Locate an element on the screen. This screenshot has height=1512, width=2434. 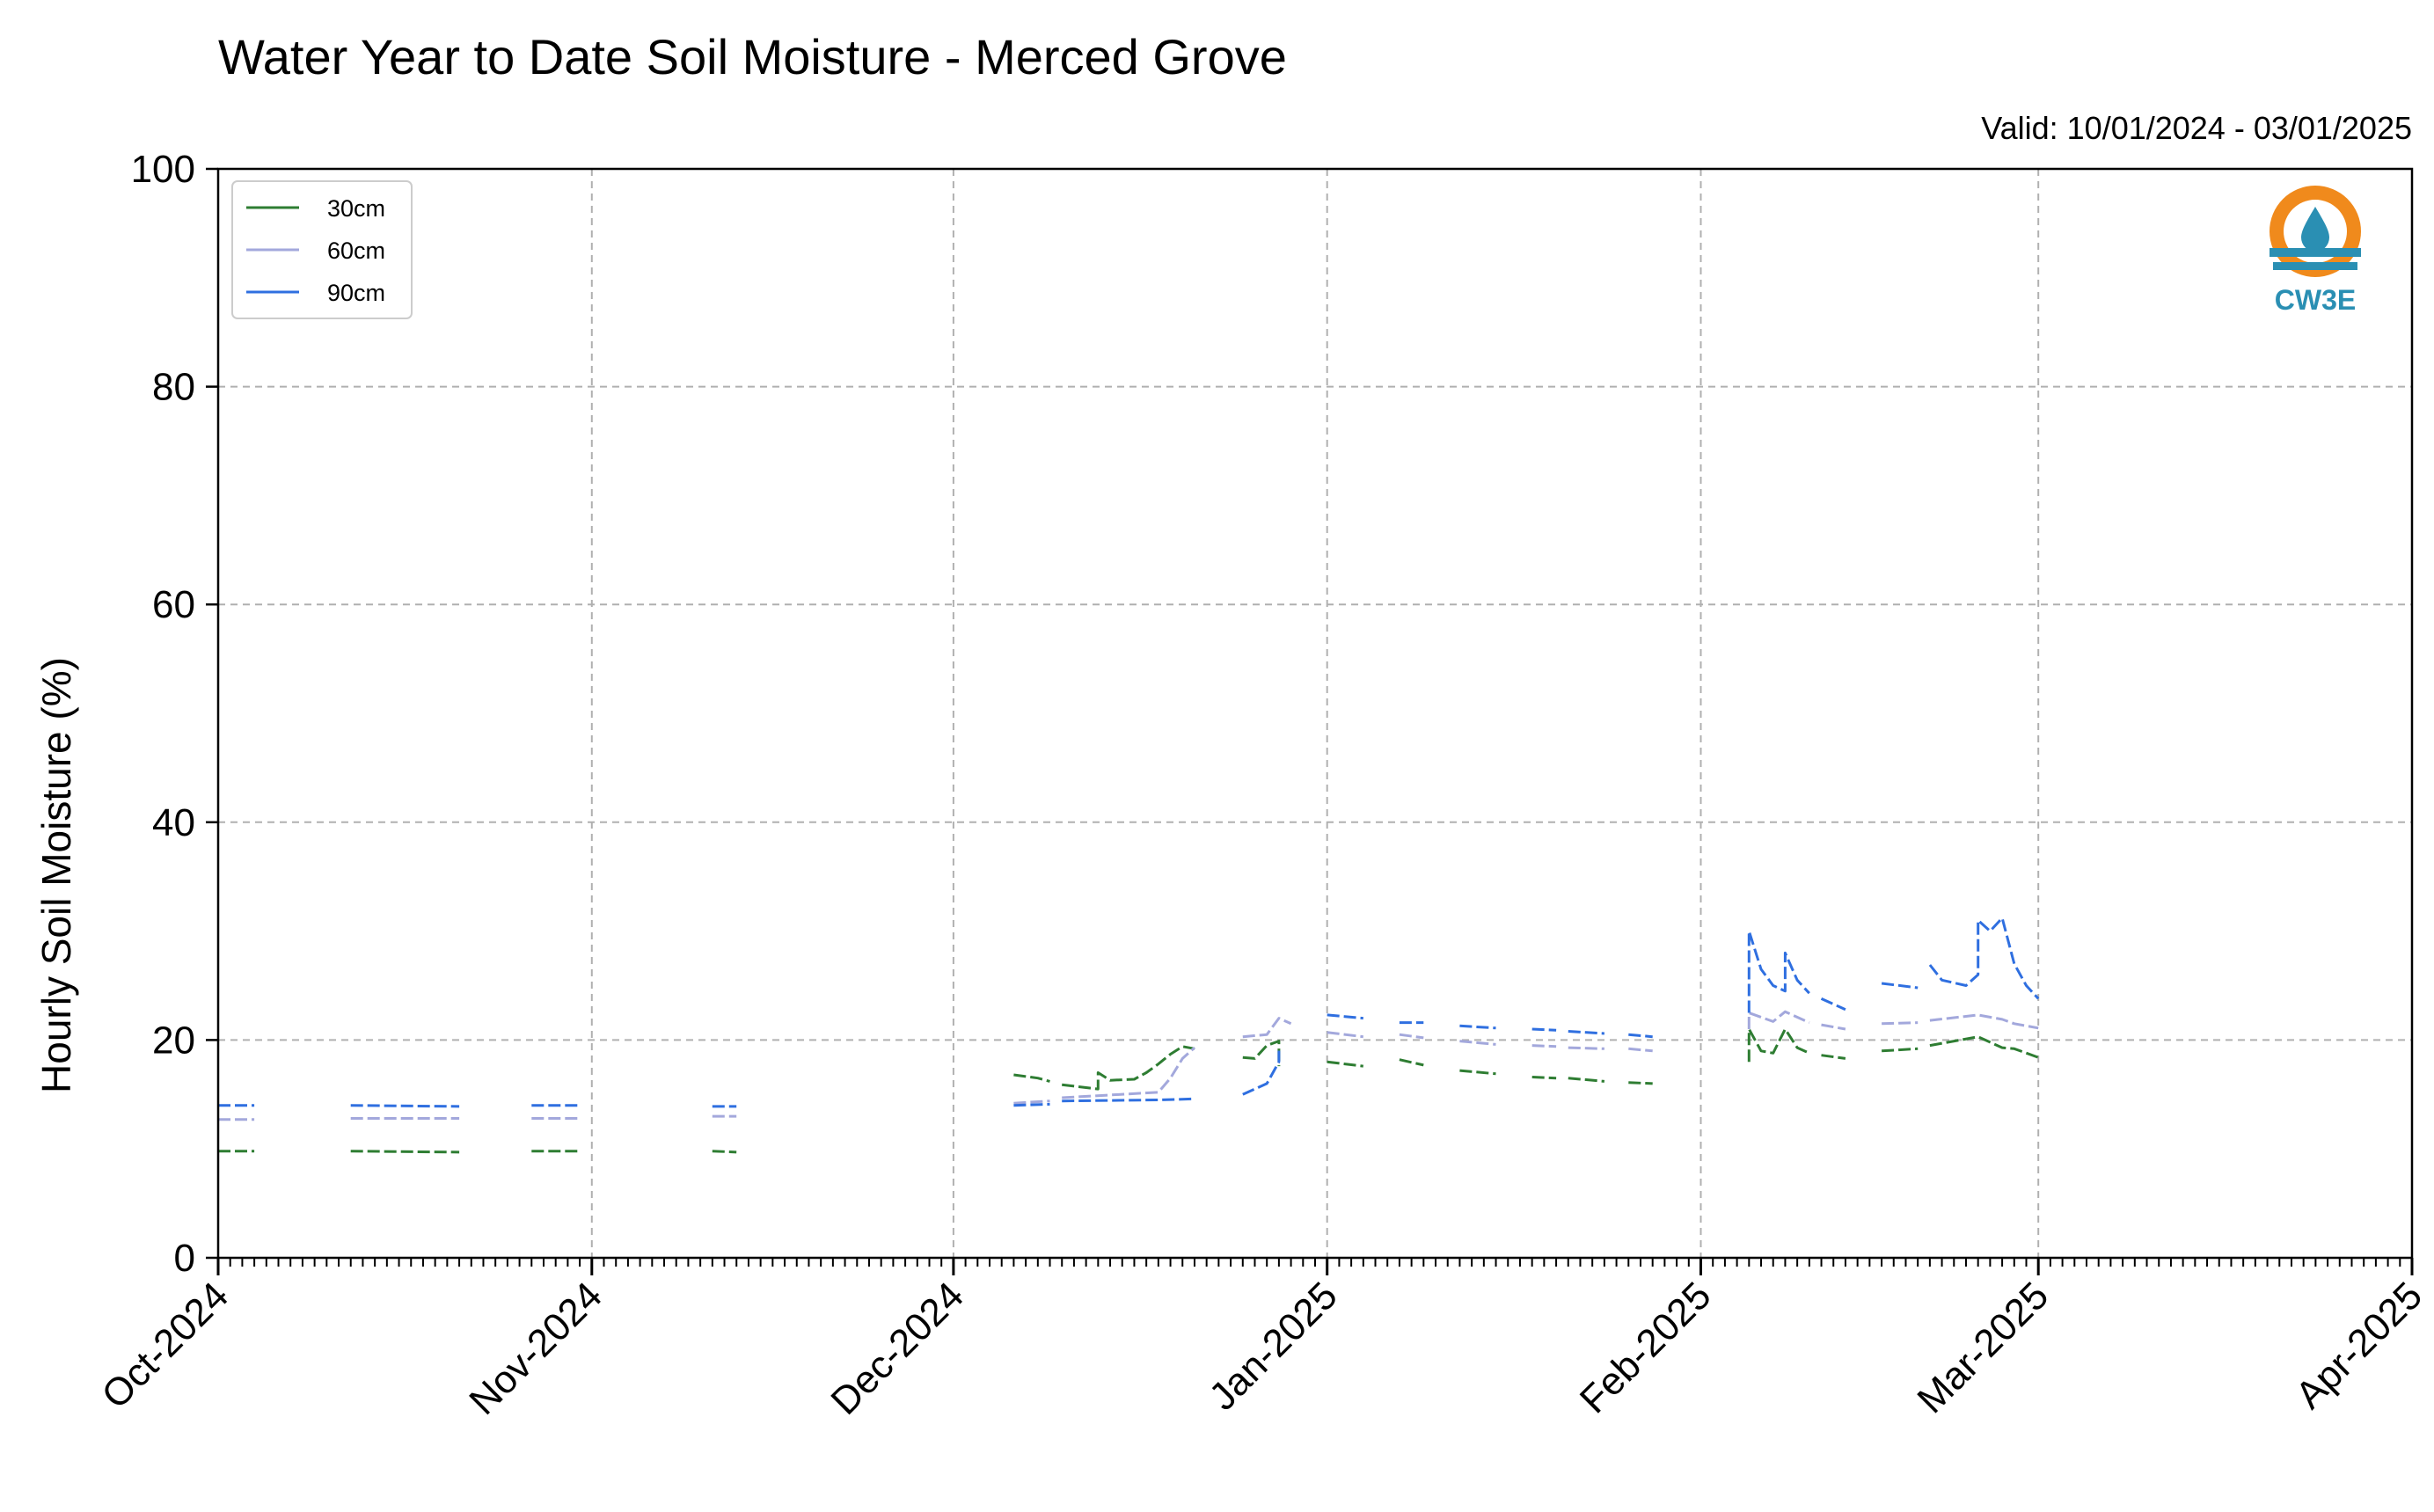
cw3e-logo: CW3E is located at coordinates (2315, 251).